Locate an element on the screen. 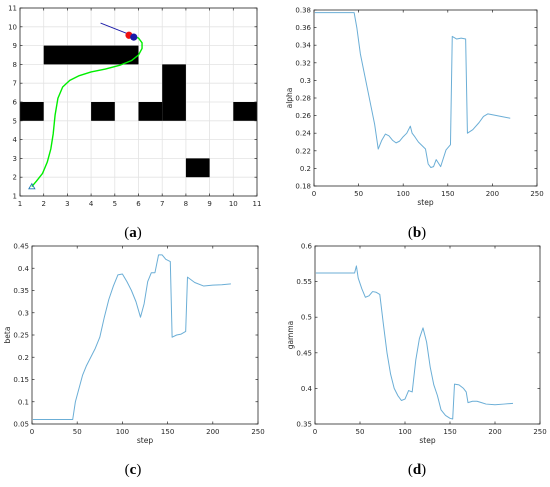  x-tick-label: 4 is located at coordinates (91, 204).